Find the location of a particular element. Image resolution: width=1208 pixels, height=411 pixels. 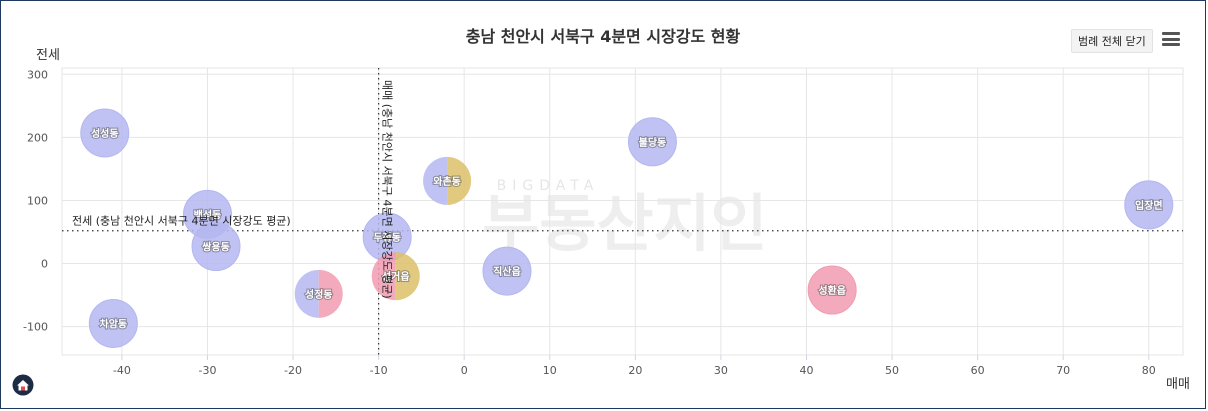

bubble-label: 입장면 is located at coordinates (1149, 205).